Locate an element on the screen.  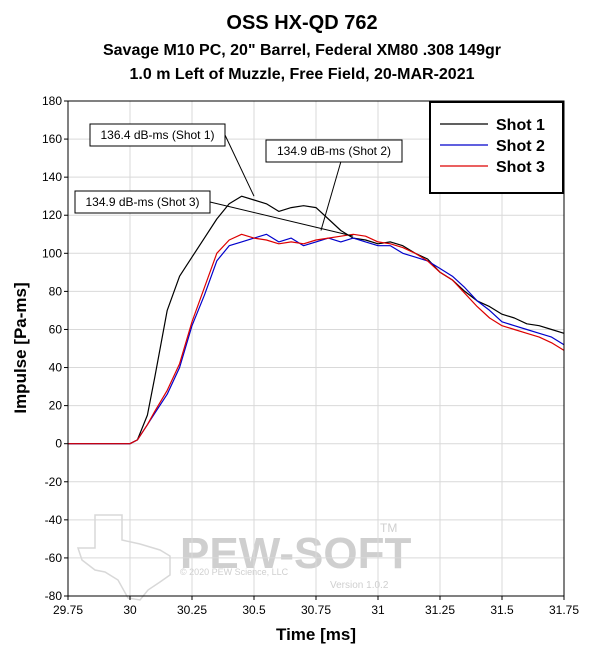
y-tick-label: 20 is located at coordinates (56, 406).